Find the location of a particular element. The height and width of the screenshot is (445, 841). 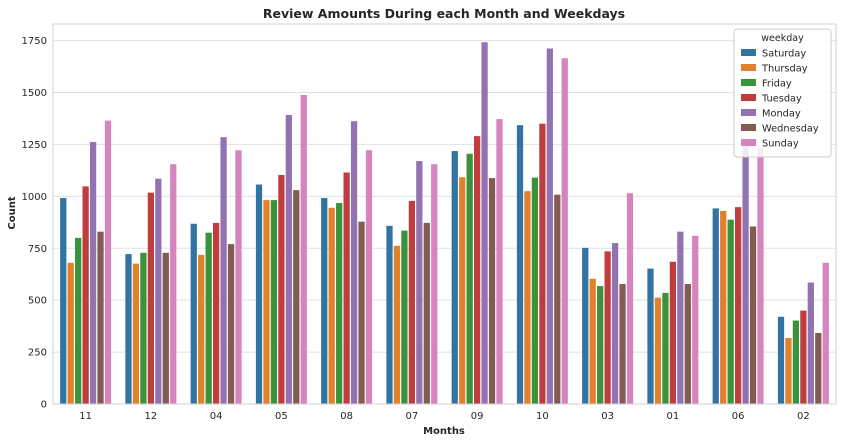

x-axis-label: Months is located at coordinates (444, 431).